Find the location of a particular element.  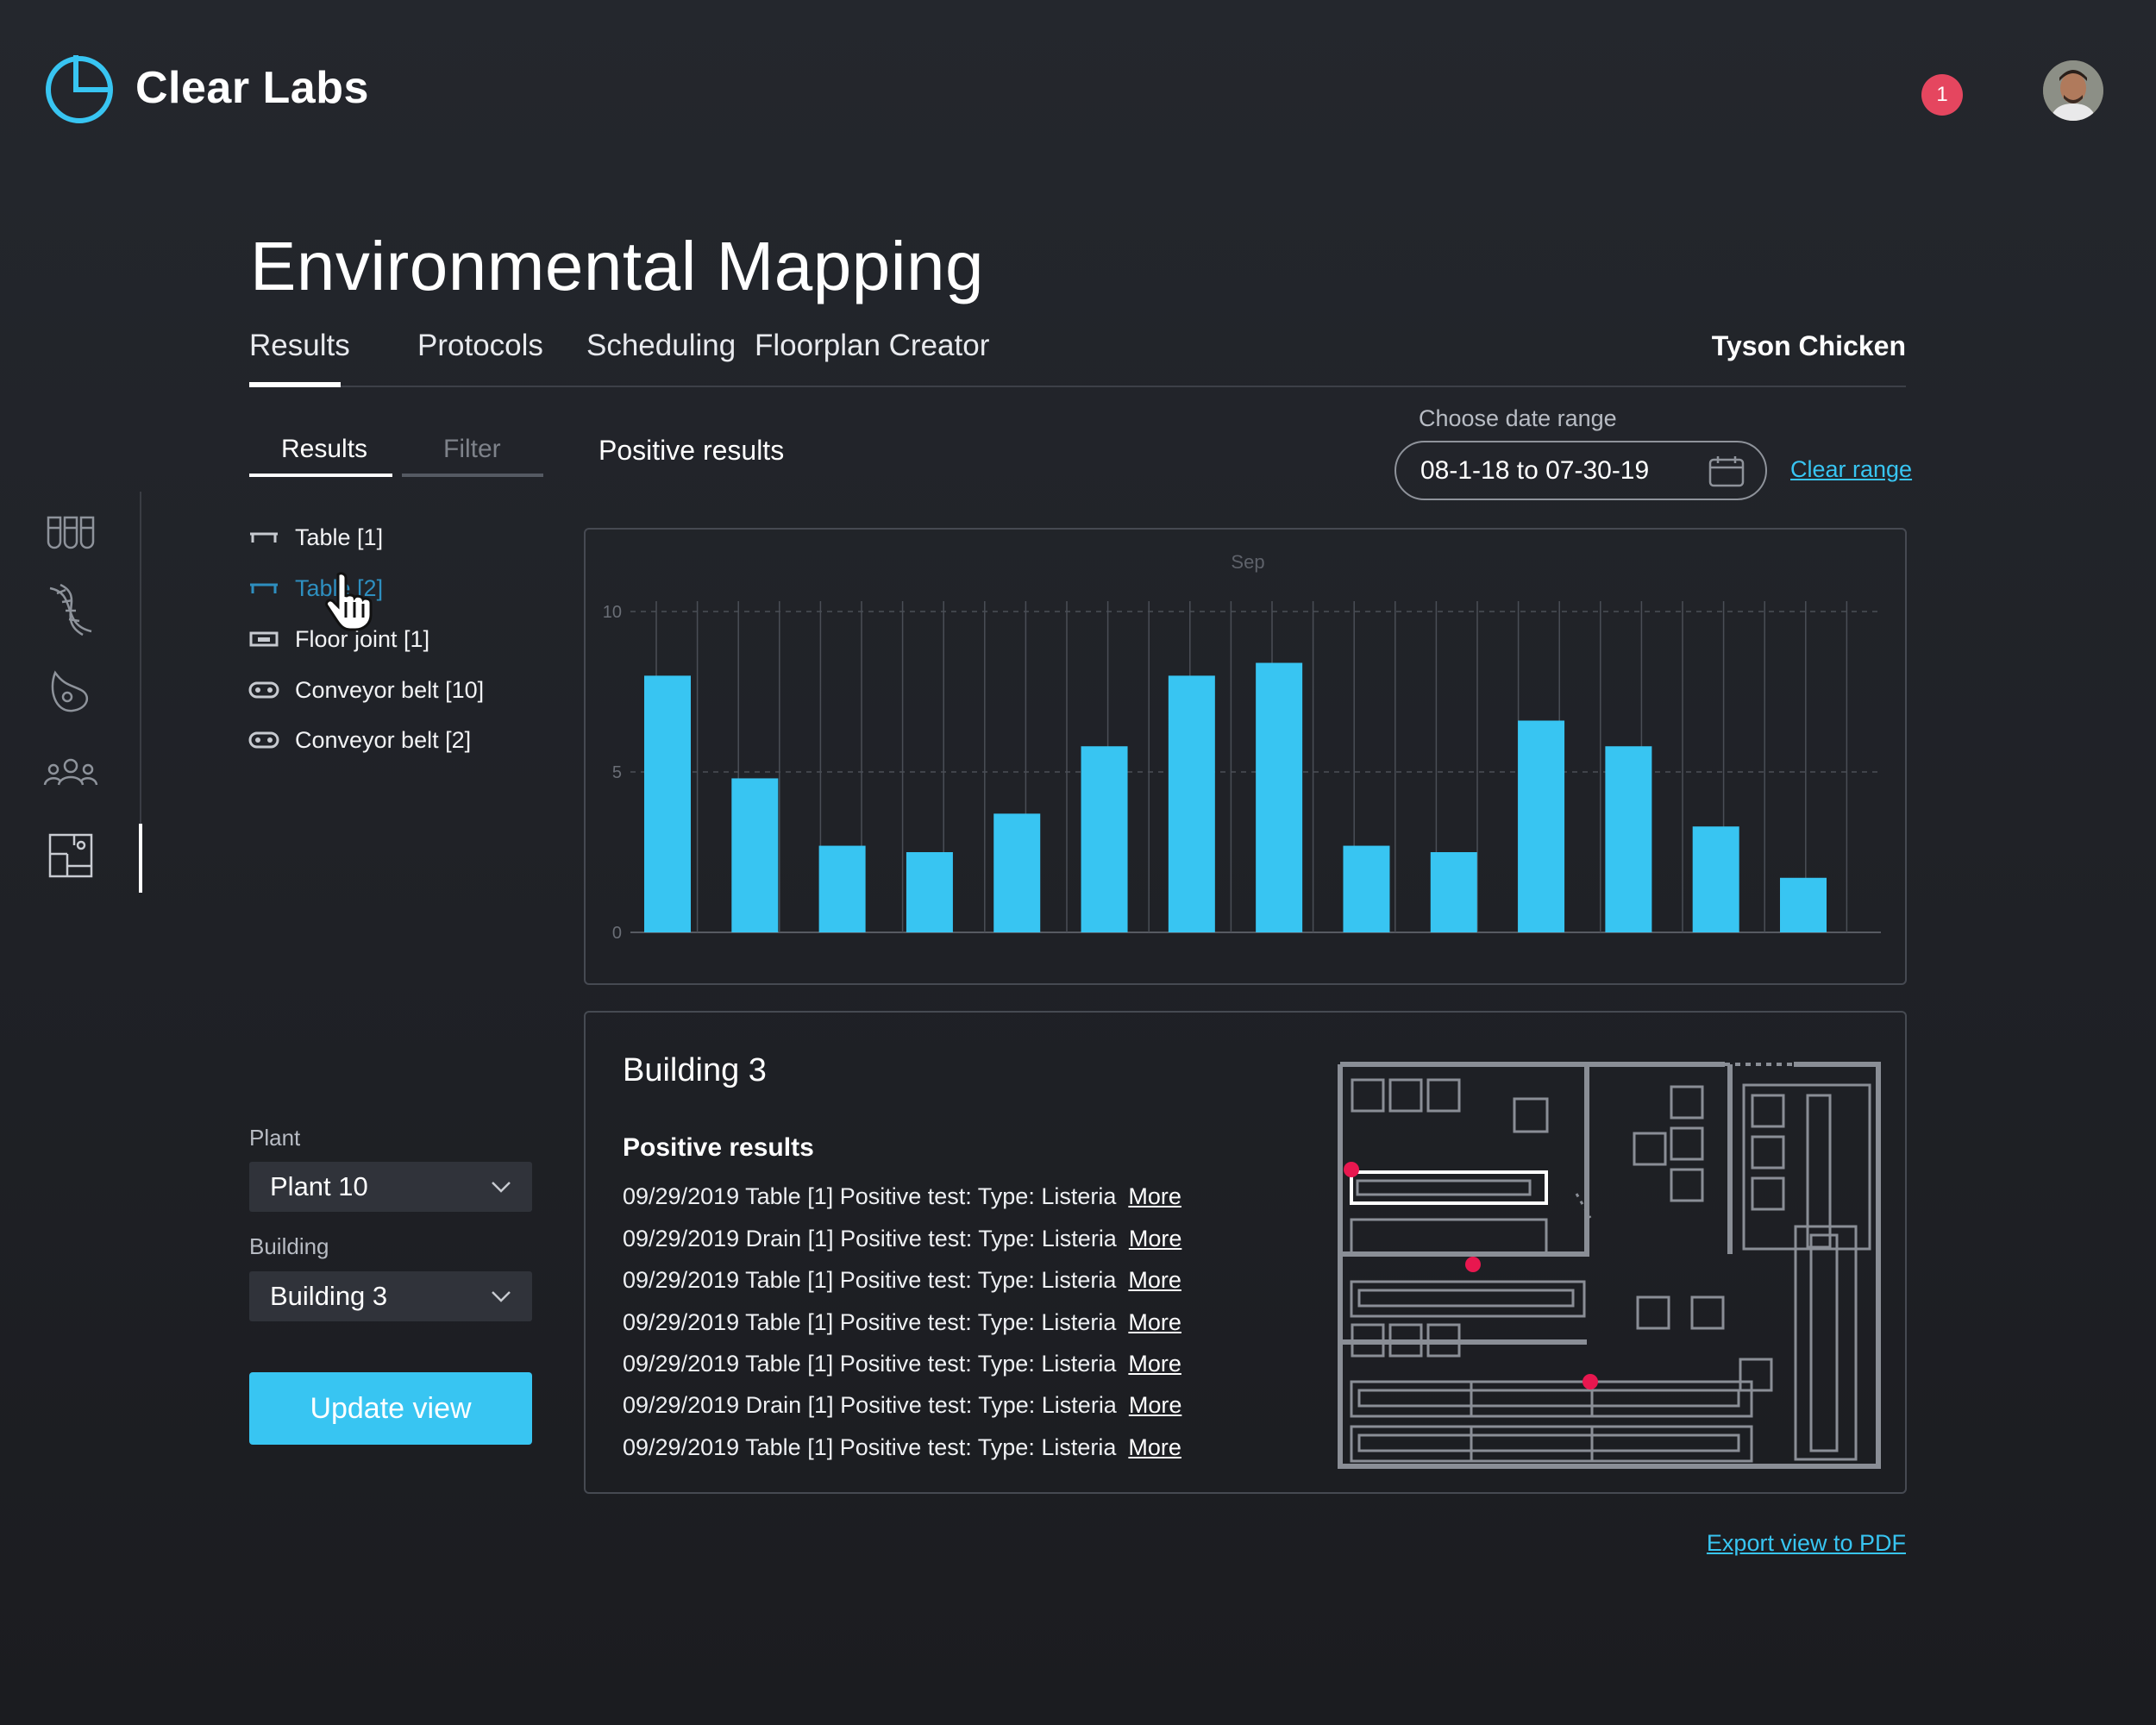

tab-protocols: Protocols is located at coordinates (480, 346).